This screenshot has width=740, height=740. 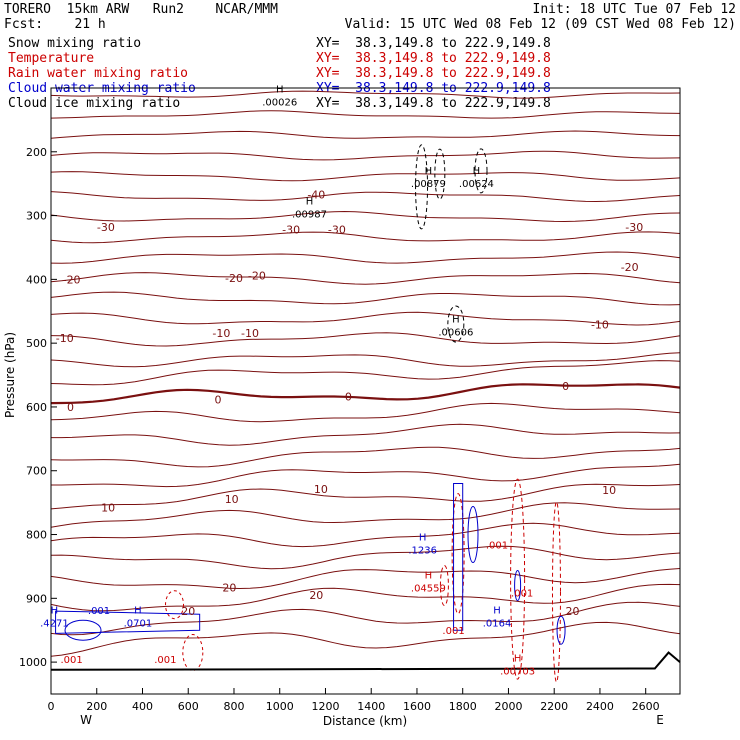 I want to click on ice-contour, so click(x=456, y=324).